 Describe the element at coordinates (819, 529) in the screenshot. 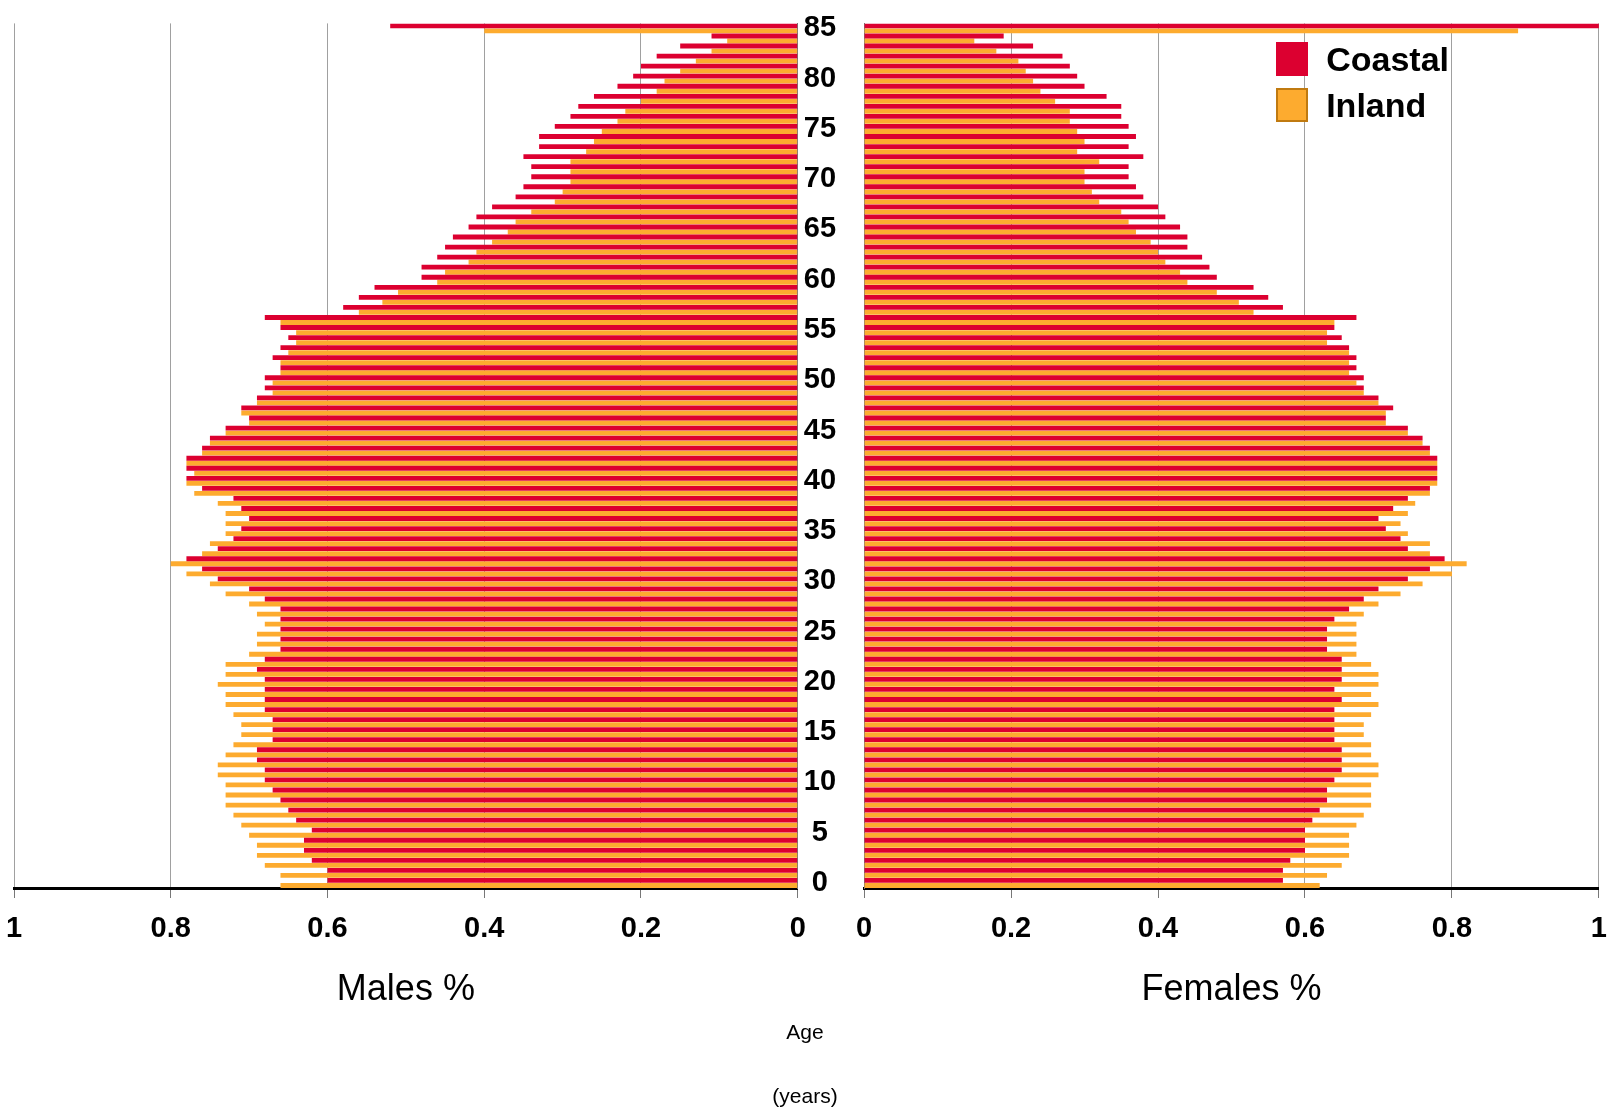

I see `y-tick-label: 35` at that location.